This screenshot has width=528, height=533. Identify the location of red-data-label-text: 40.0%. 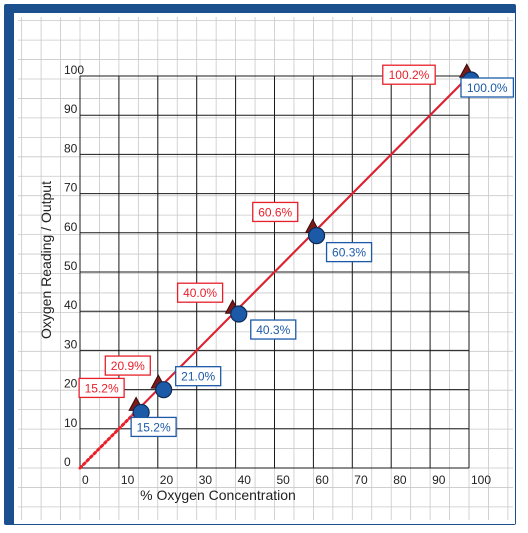
(200, 293).